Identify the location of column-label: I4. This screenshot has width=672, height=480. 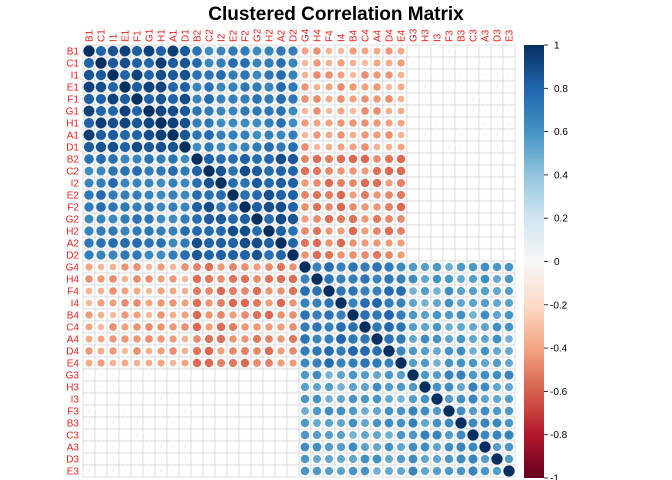
(342, 37).